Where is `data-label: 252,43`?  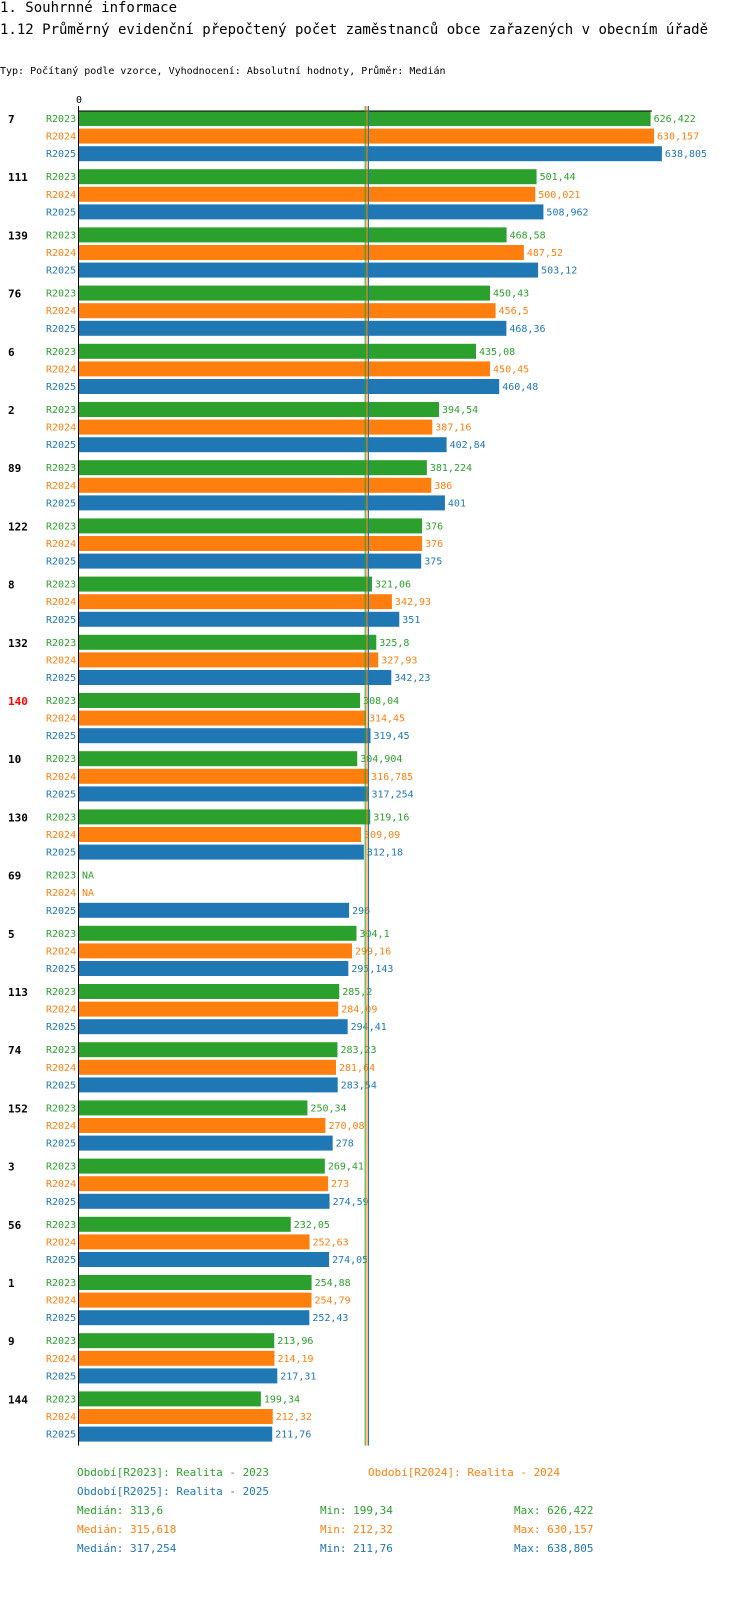
data-label: 252,43 is located at coordinates (330, 1318).